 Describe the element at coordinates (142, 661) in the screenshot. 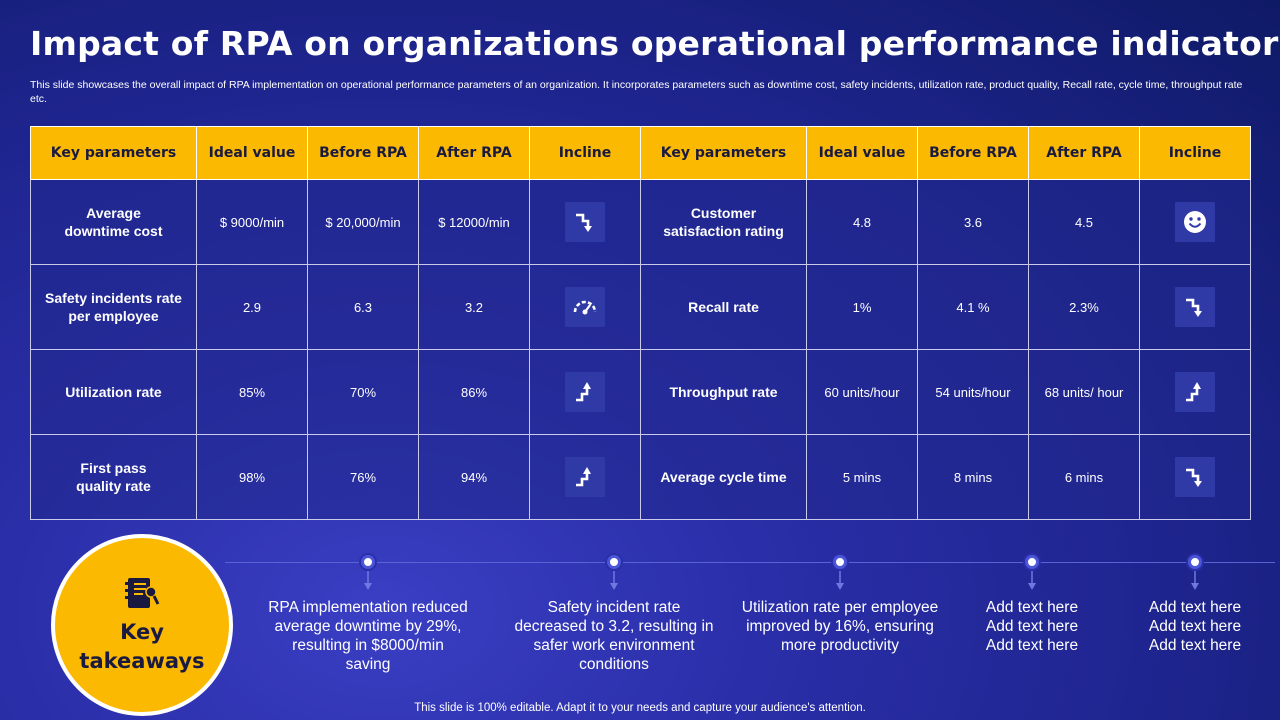

I see `key-takeaways-title-line2: takeaways` at that location.